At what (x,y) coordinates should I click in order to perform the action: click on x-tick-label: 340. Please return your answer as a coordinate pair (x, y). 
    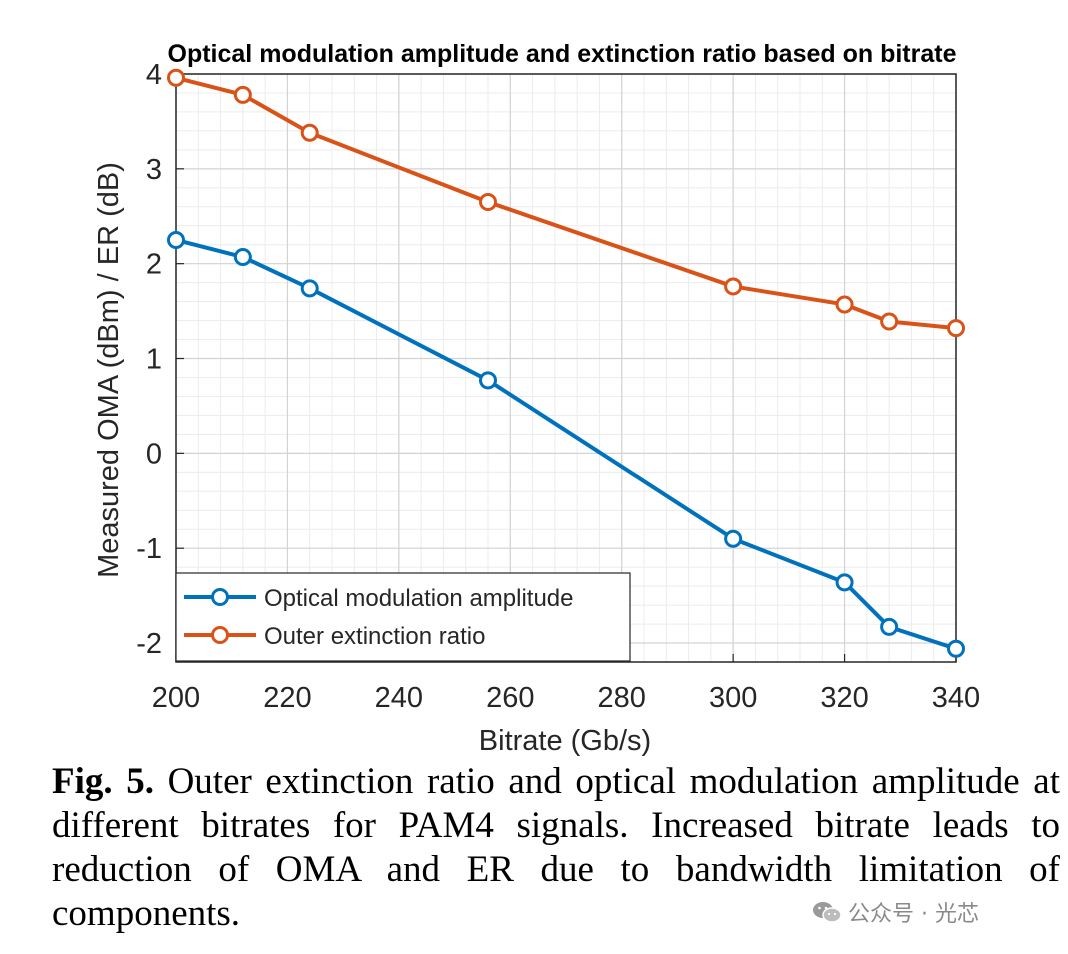
    Looking at the image, I should click on (956, 698).